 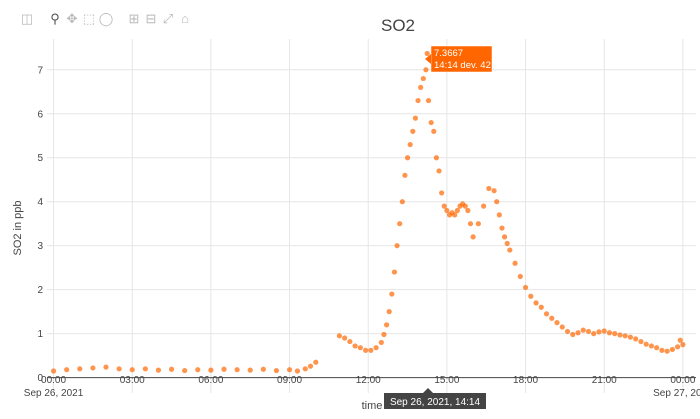 I want to click on x-tick-label: 00:00, so click(x=682, y=380).